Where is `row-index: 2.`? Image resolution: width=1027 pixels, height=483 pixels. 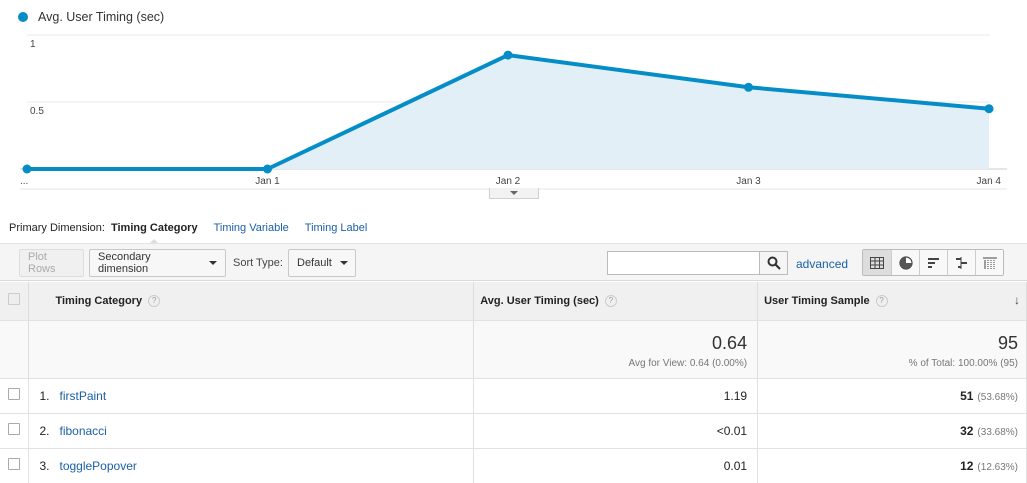
row-index: 2. is located at coordinates (44, 430).